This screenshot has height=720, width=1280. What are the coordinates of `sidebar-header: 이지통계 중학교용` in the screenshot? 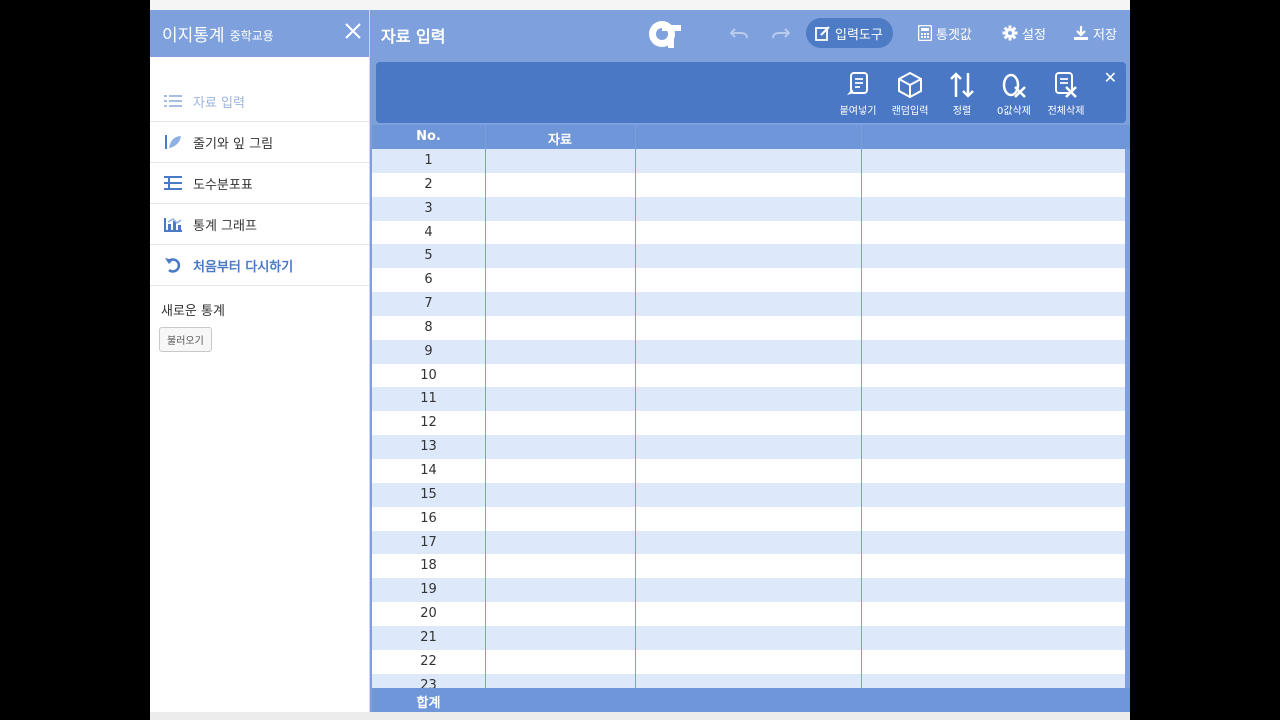 It's located at (259, 33).